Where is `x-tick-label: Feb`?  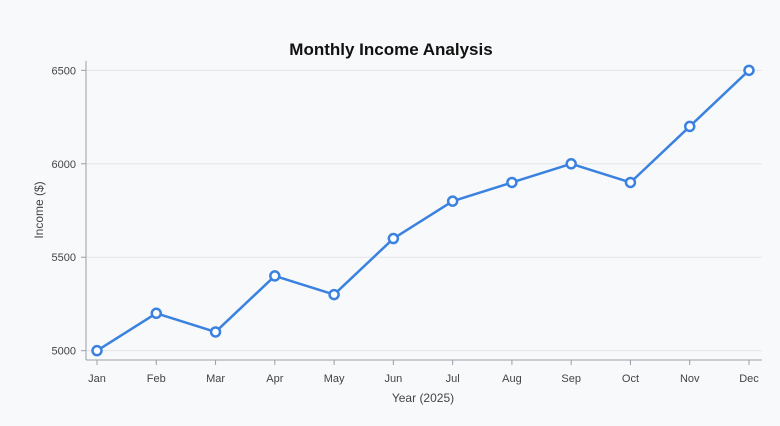 x-tick-label: Feb is located at coordinates (156, 379).